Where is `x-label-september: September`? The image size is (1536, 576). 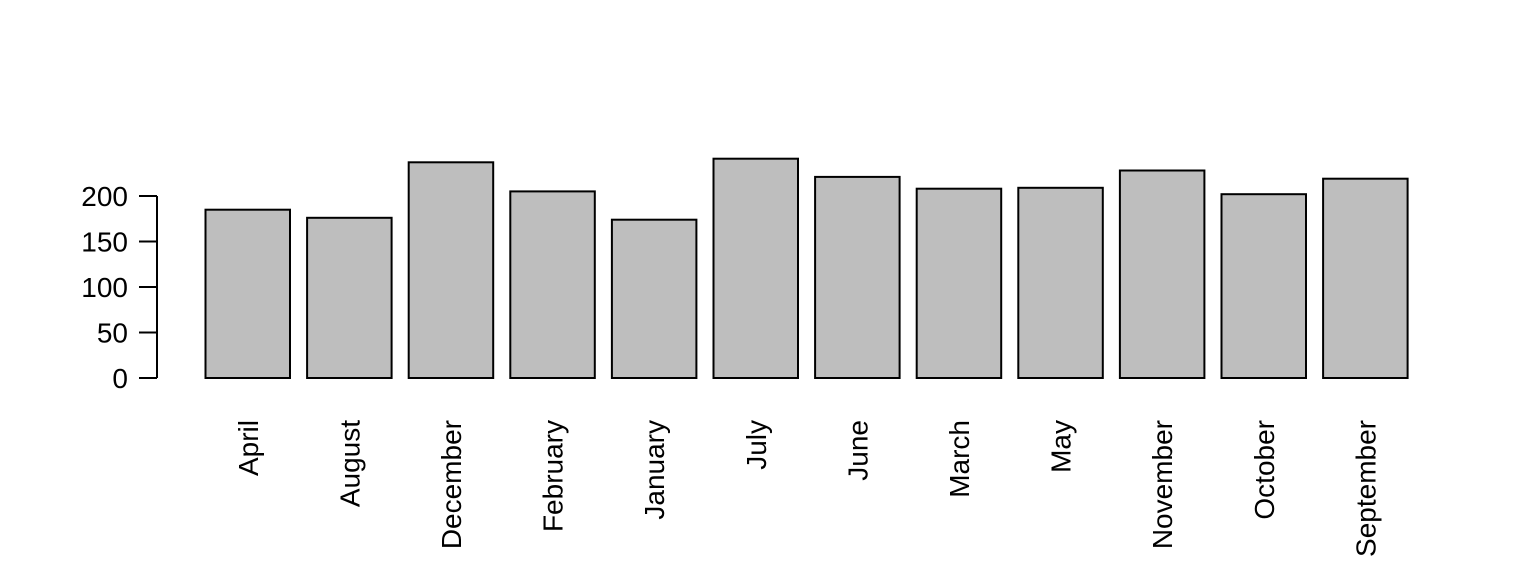
x-label-september: September is located at coordinates (1365, 488).